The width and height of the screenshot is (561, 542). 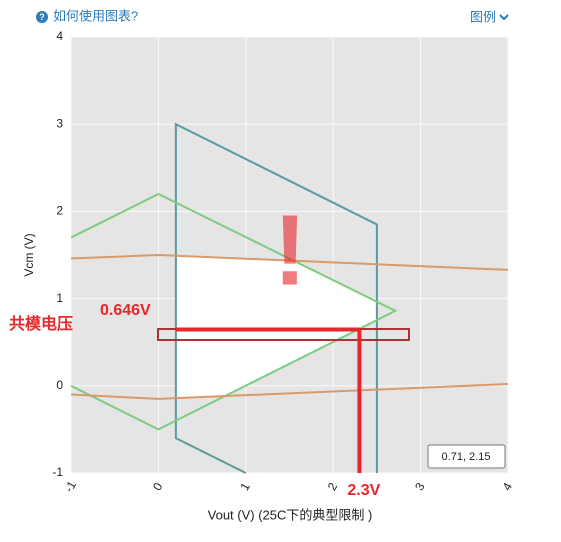 I want to click on x-tick-label: -1, so click(x=71, y=486).